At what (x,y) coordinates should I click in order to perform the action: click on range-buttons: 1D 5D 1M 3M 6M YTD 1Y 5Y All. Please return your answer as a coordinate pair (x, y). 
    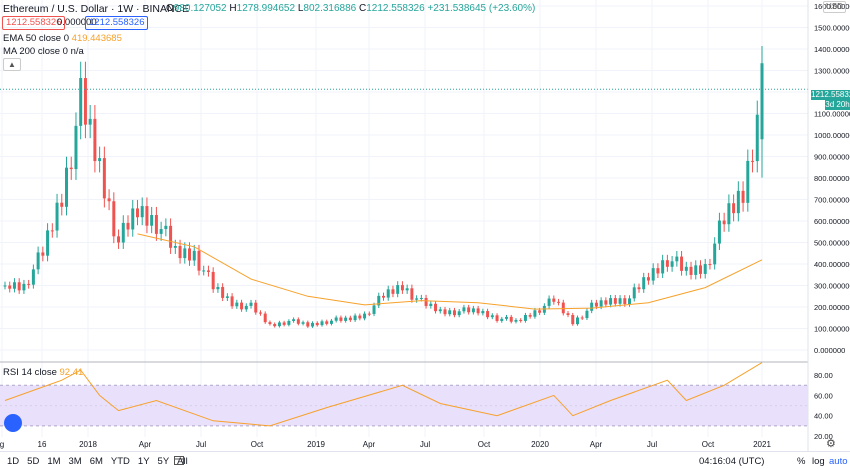
    Looking at the image, I should click on (101, 461).